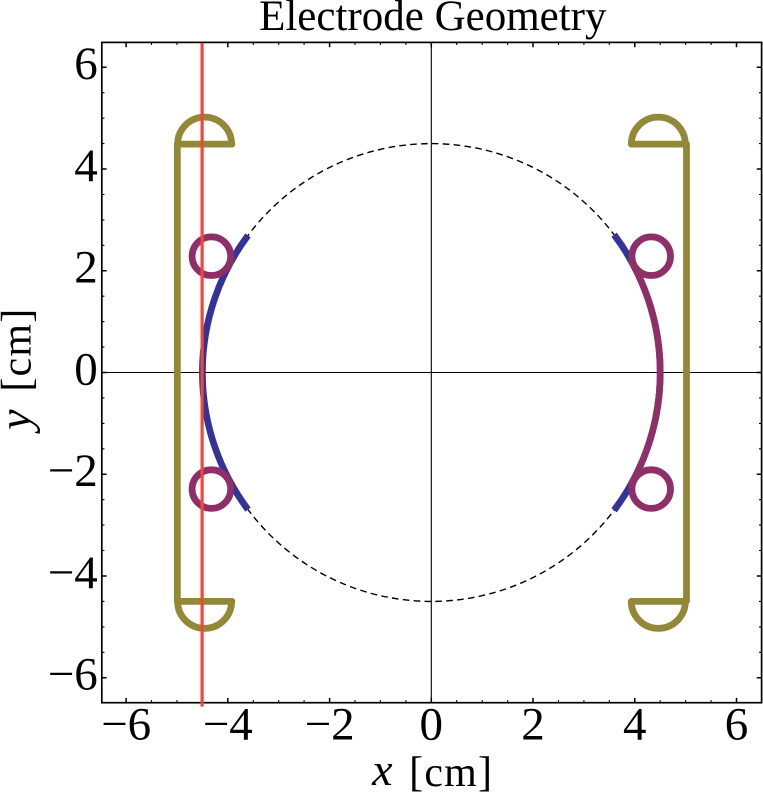  I want to click on svg-text: x, so click(382, 769).